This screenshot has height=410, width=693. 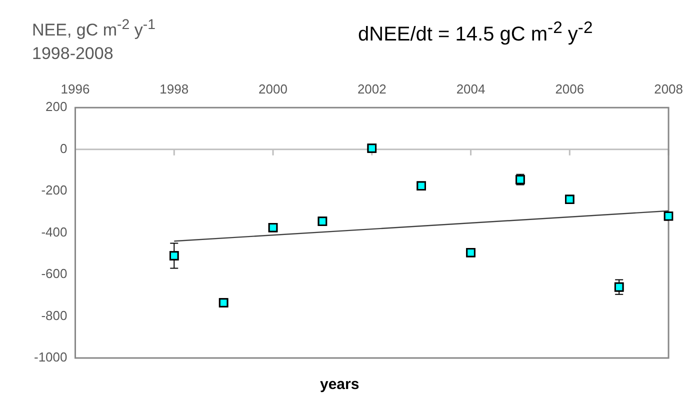 What do you see at coordinates (73, 54) in the screenshot?
I see `chart-subtitle: 1998-2008` at bounding box center [73, 54].